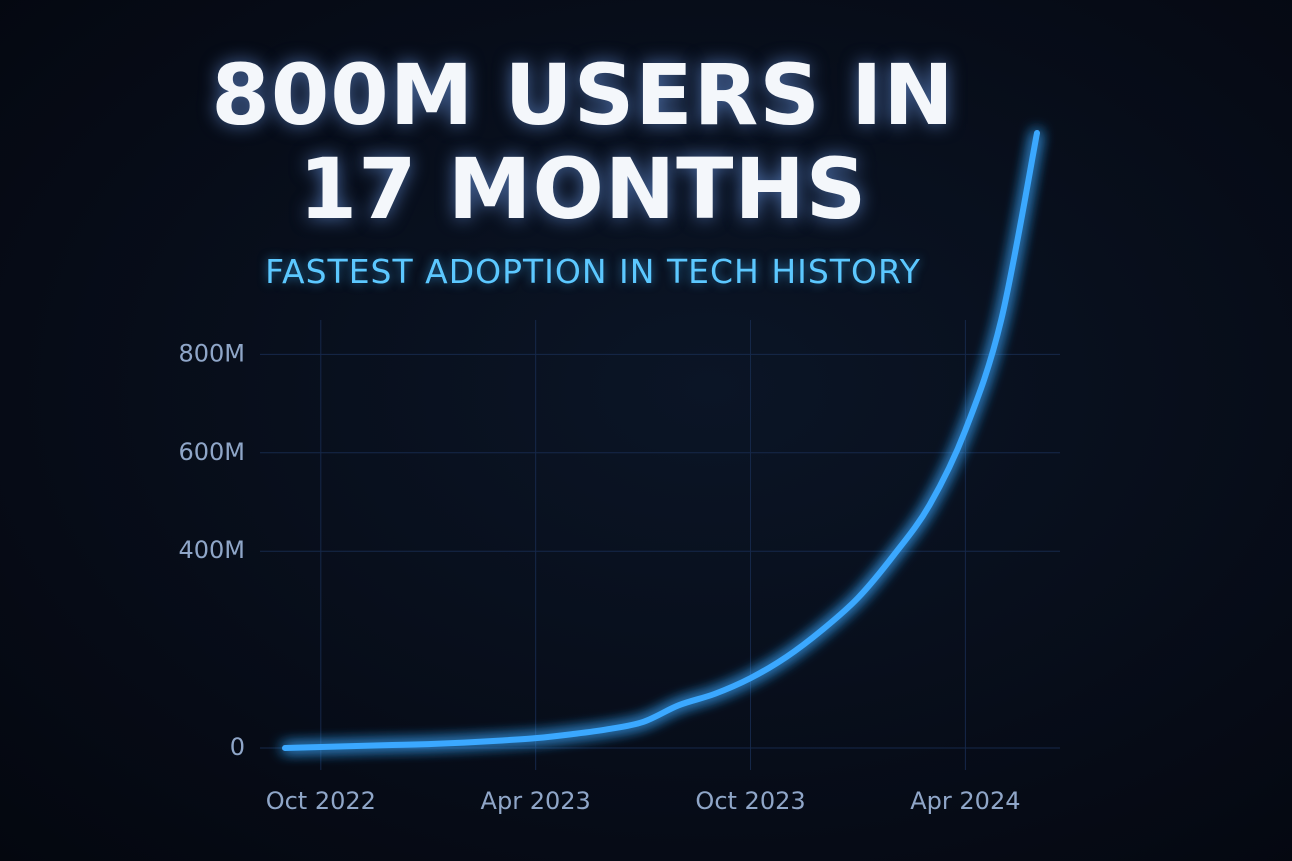 The width and height of the screenshot is (1292, 861). I want to click on chart-subtitle: FASTEST ADOPTION IN TECH HISTORY, so click(593, 271).